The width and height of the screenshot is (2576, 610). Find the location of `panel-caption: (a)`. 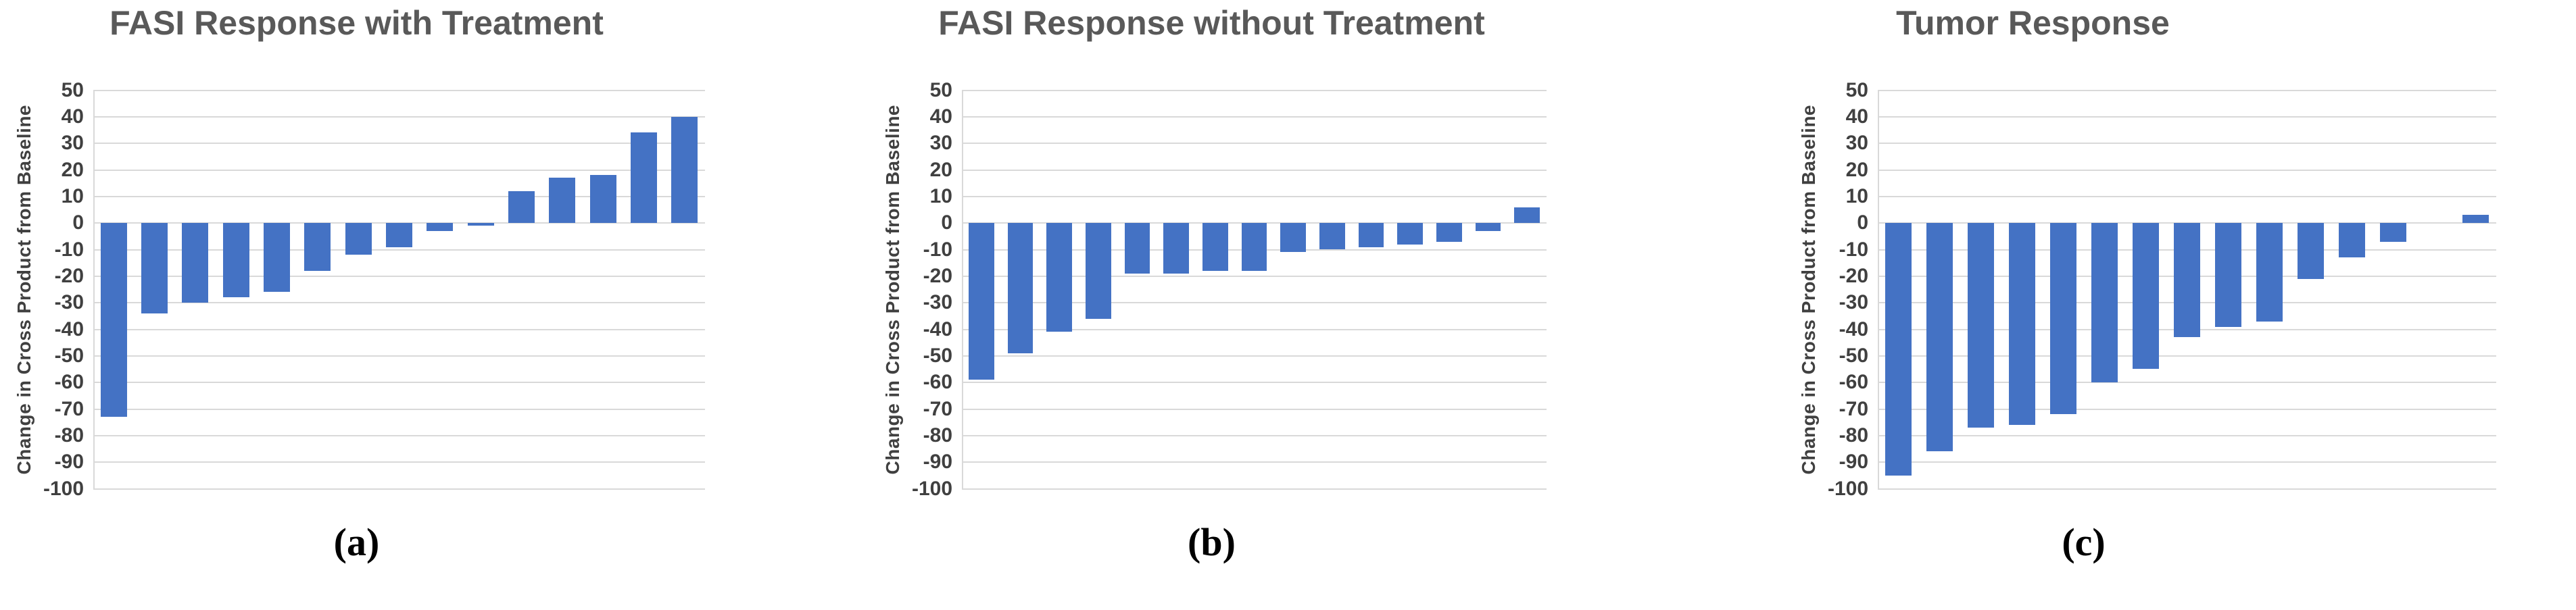

panel-caption: (a) is located at coordinates (356, 541).